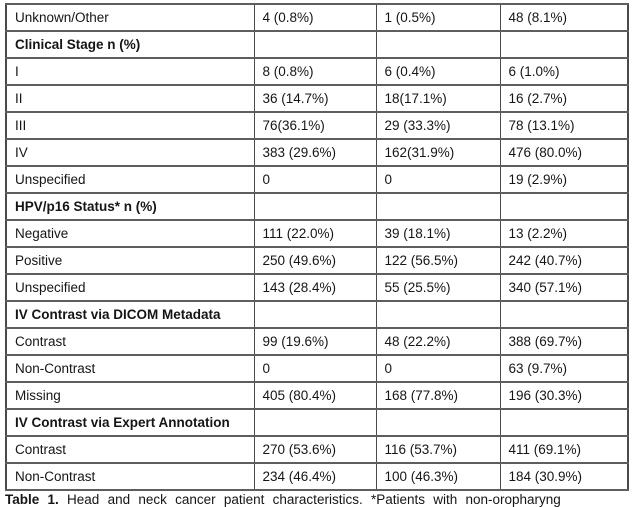 The image size is (640, 507). I want to click on table-row: Unspecified 0 0 19 (2.9%), so click(317, 179).